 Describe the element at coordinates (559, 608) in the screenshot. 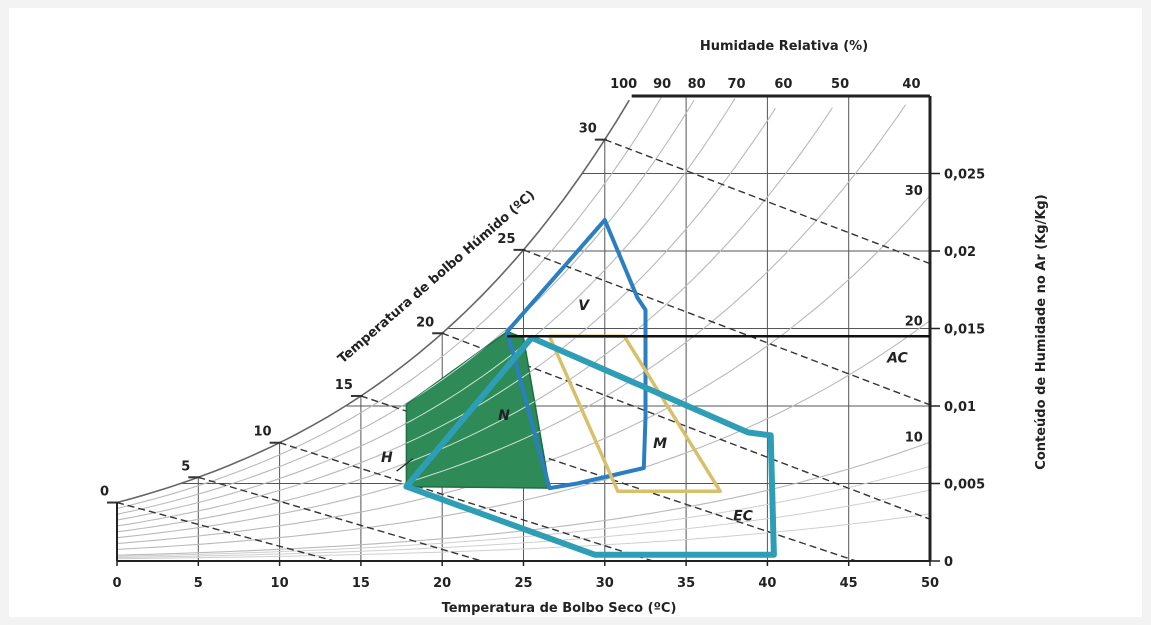

I see `x-axis-title: Temperatura de Bolbo Seco (ºC)` at that location.